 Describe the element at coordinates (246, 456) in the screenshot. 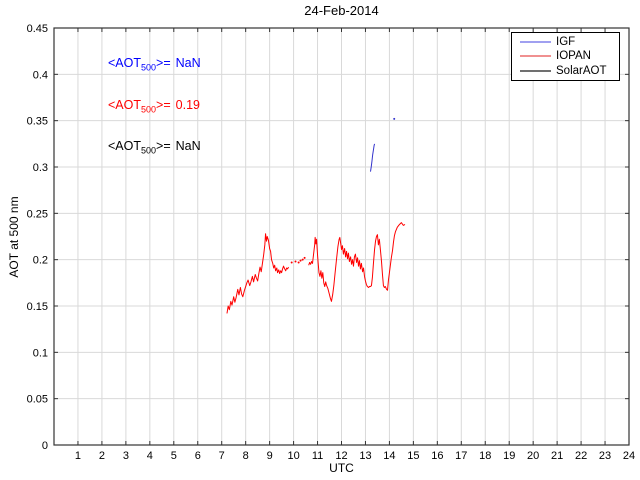

I see `x-tick-label: 8` at that location.